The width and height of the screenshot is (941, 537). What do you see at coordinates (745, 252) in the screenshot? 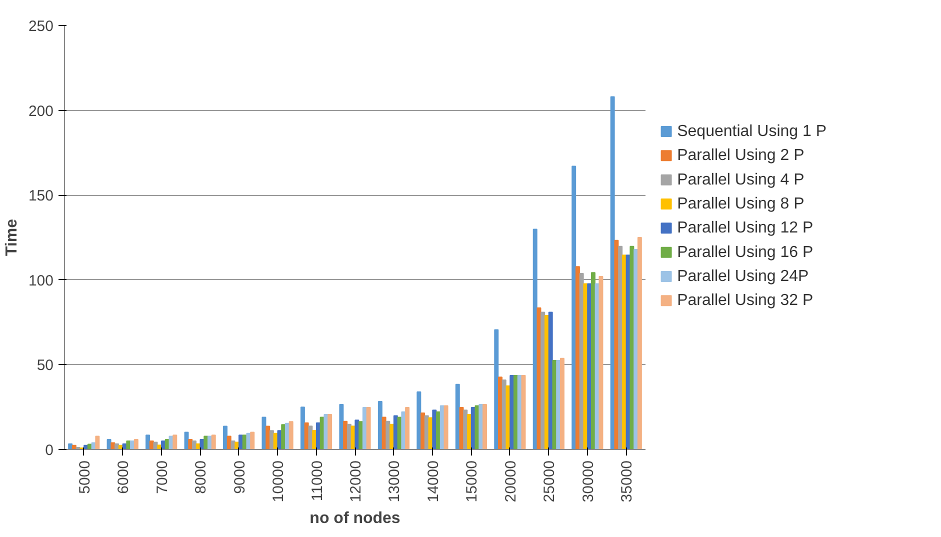
I see `legend-label: Parallel Using 16 P` at bounding box center [745, 252].